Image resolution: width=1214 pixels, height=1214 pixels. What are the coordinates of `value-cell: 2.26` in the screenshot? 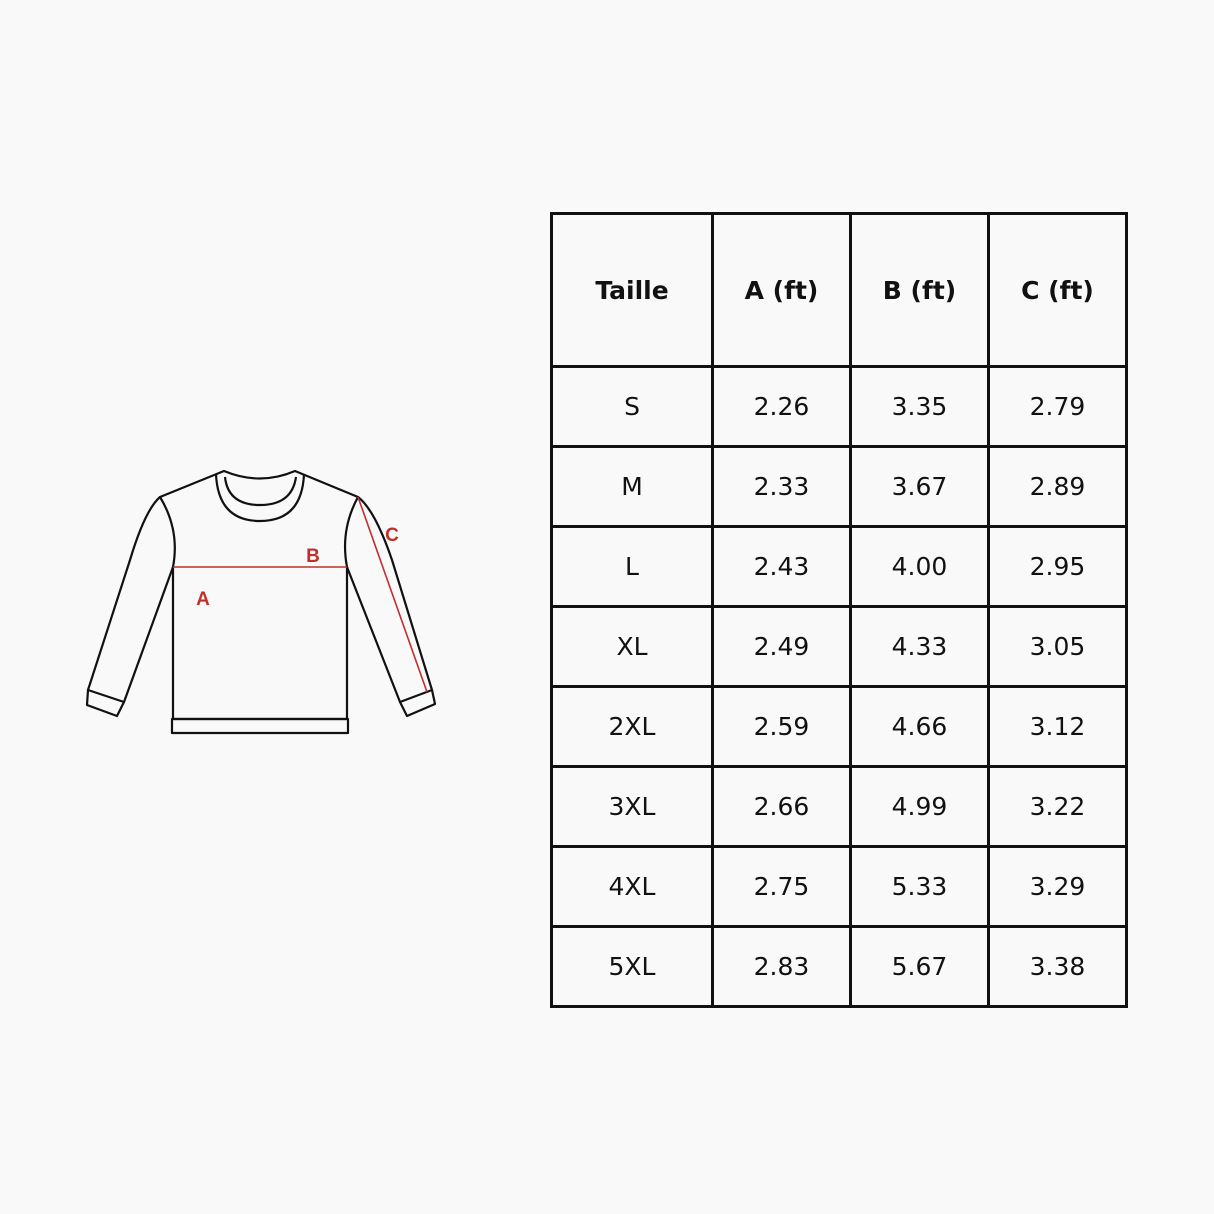 It's located at (781, 406).